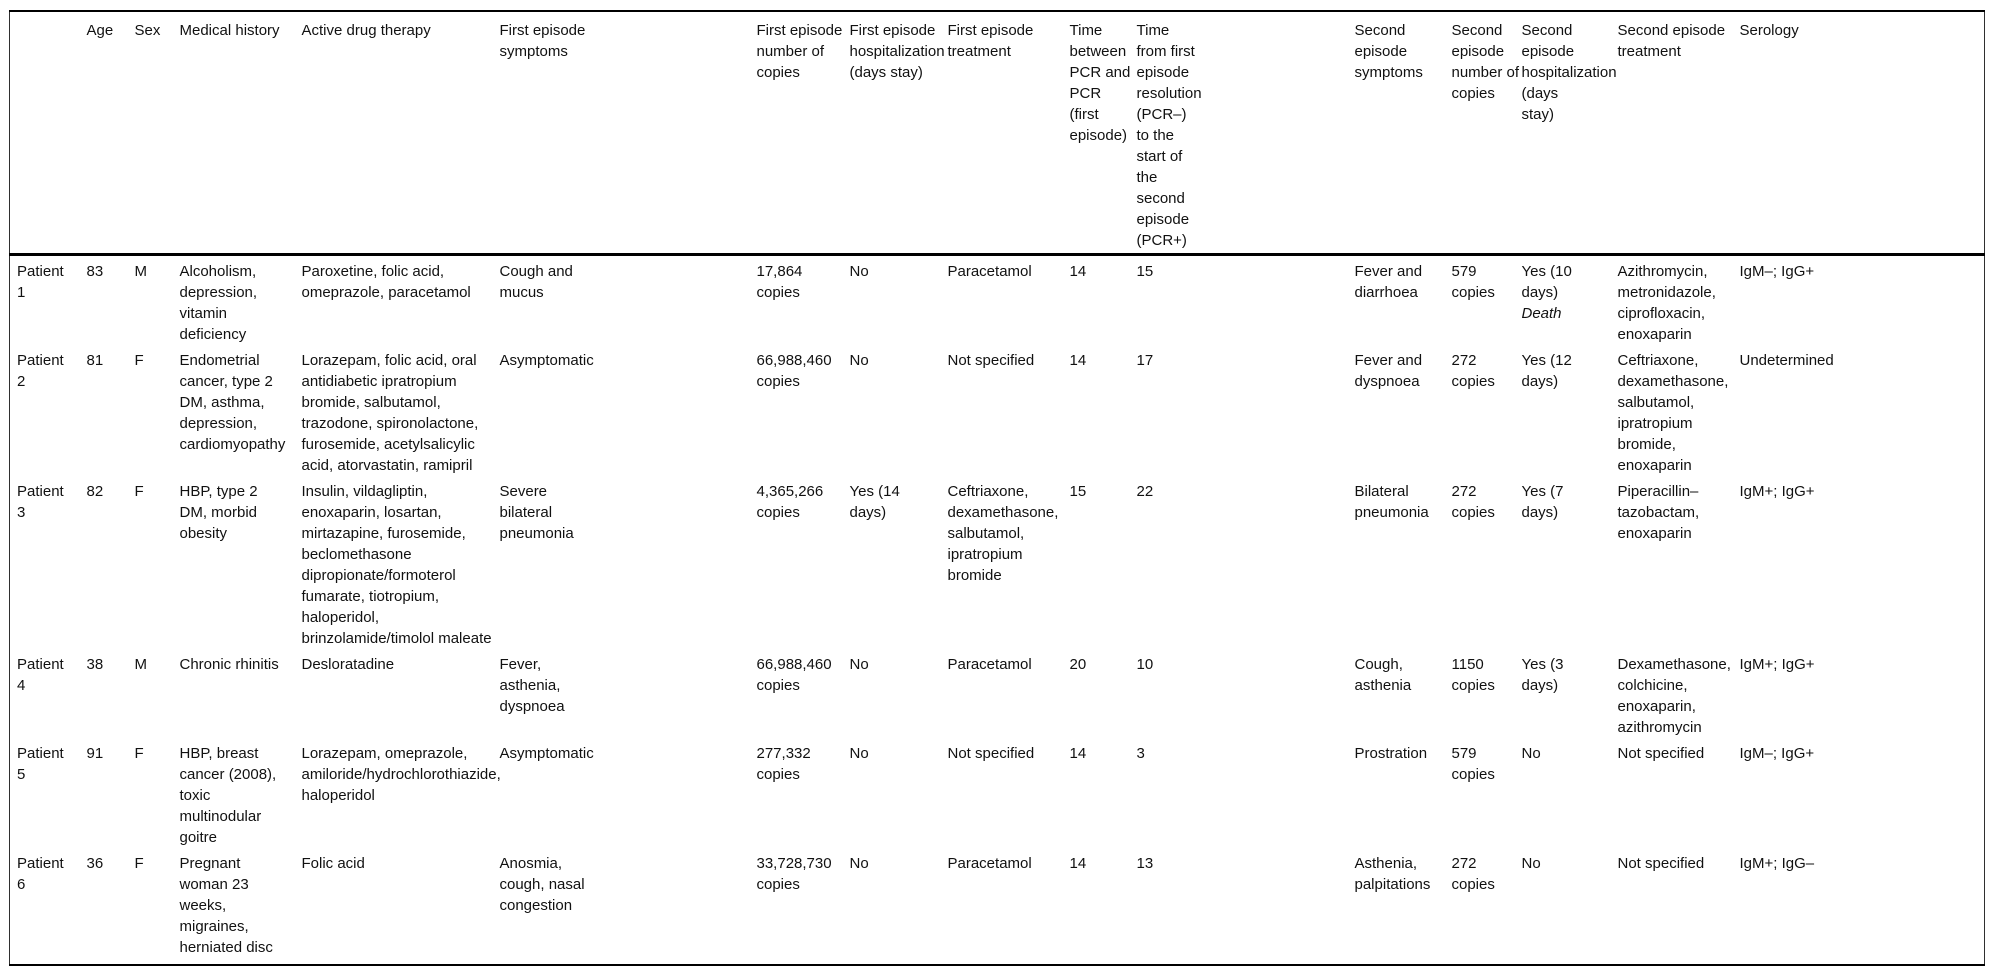 The height and width of the screenshot is (966, 2009). Describe the element at coordinates (1570, 562) in the screenshot. I see `cell-second_hospitalization: Yes (7 days)` at that location.